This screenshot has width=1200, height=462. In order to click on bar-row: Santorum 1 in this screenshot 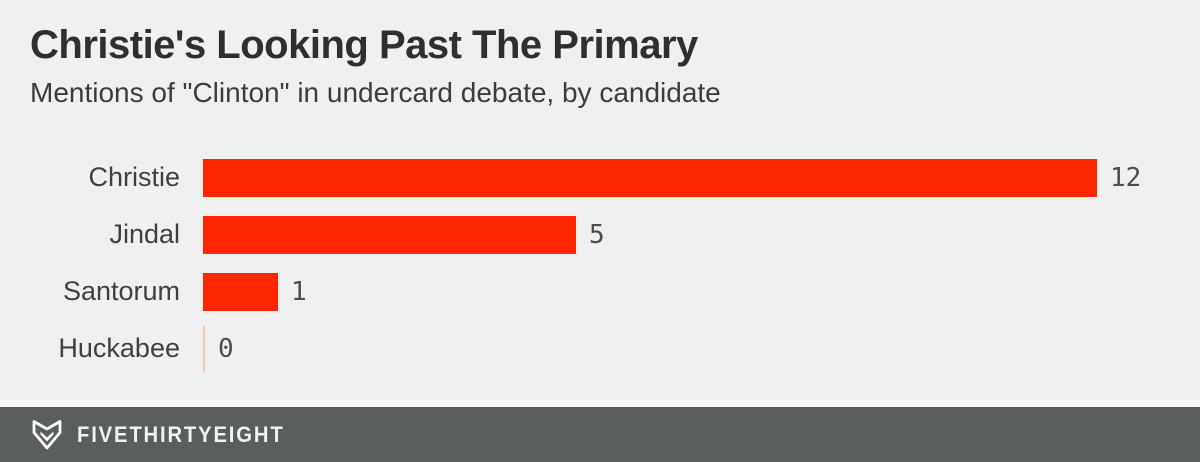, I will do `click(600, 291)`.